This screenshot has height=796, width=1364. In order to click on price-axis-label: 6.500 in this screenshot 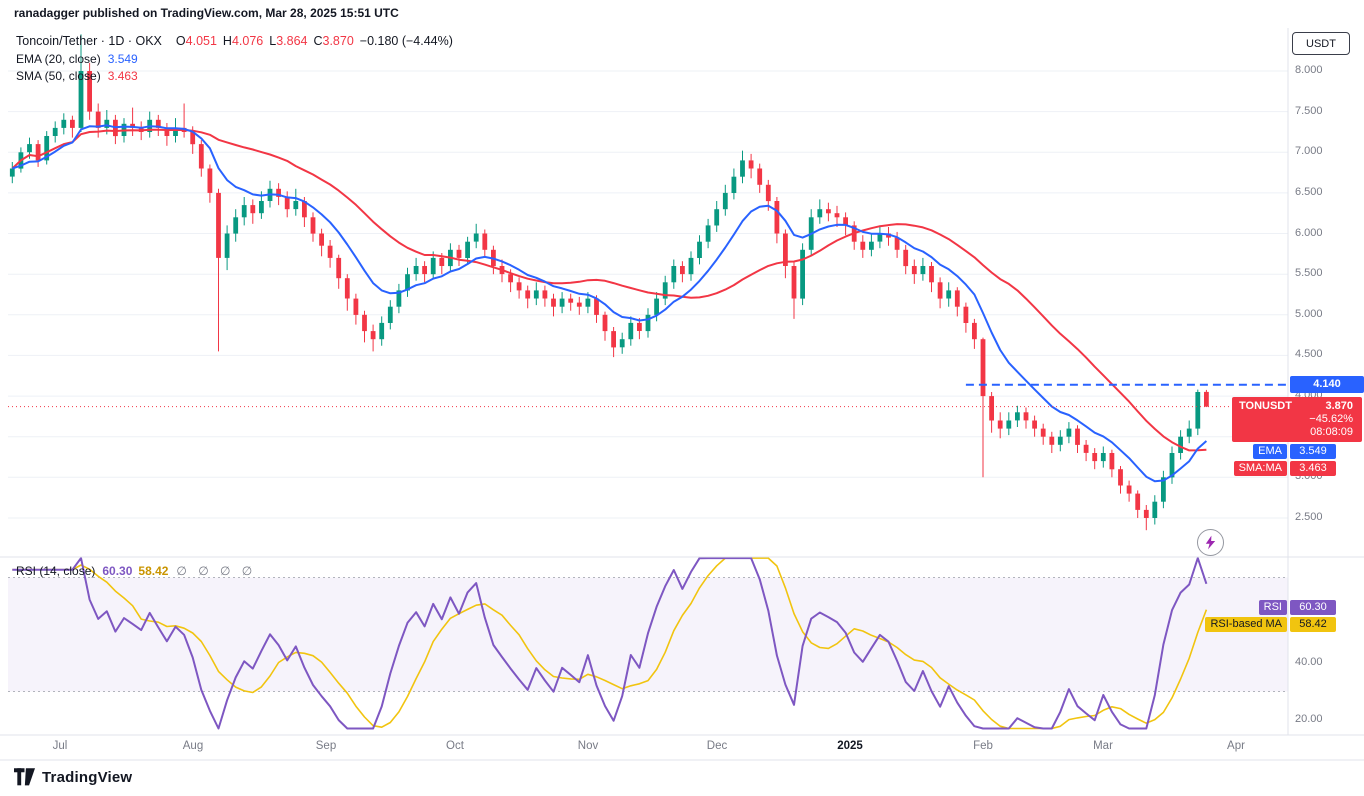, I will do `click(1309, 192)`.